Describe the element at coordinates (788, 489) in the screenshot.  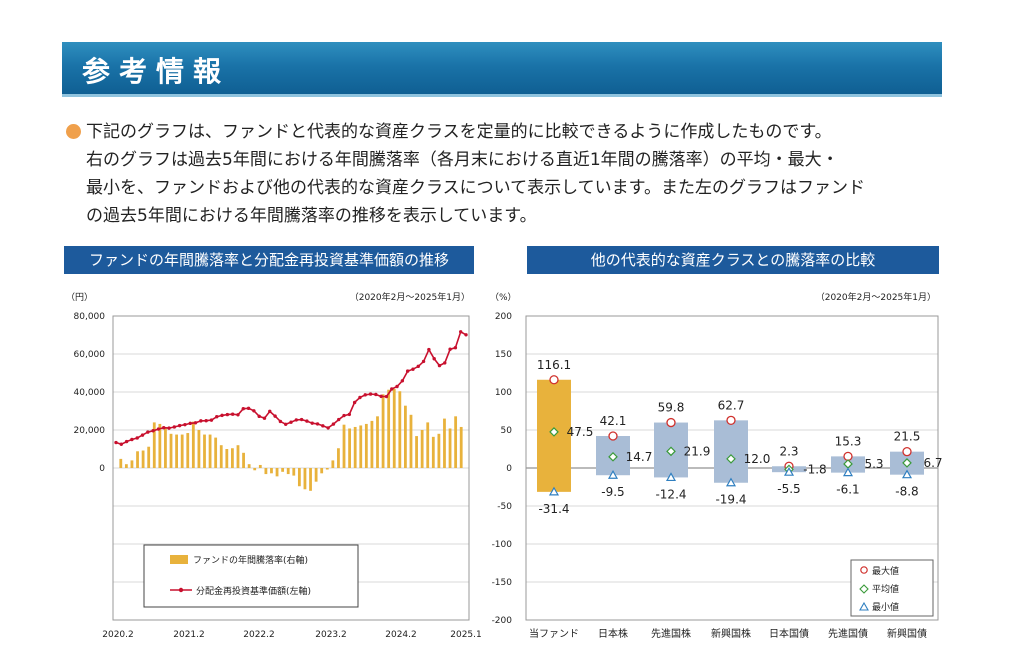
I see `min-label: -5.5` at that location.